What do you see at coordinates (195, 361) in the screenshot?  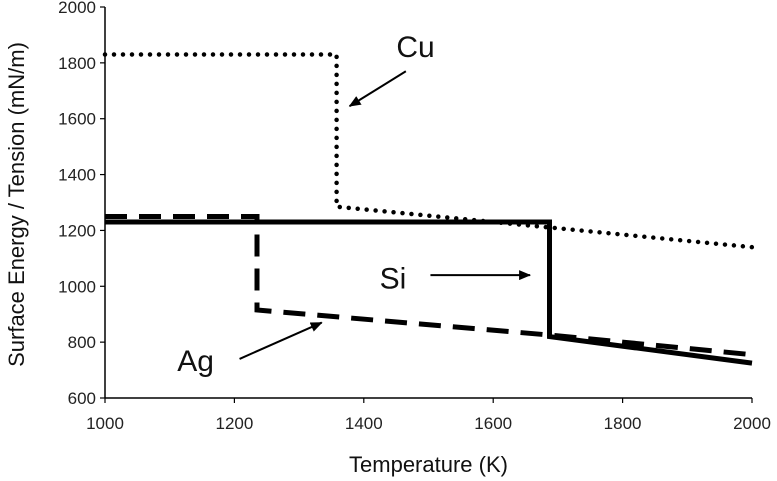 I see `annotation-label-ag: Ag` at bounding box center [195, 361].